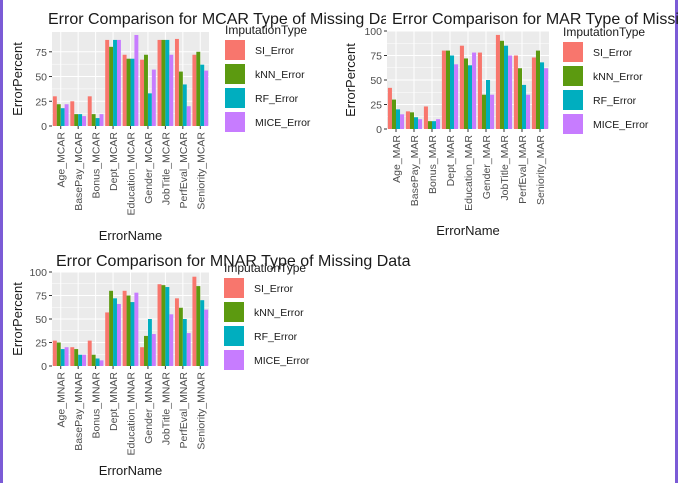 The image size is (678, 483). Describe the element at coordinates (573, 124) in the screenshot. I see `legend-key-MICE_Error` at that location.